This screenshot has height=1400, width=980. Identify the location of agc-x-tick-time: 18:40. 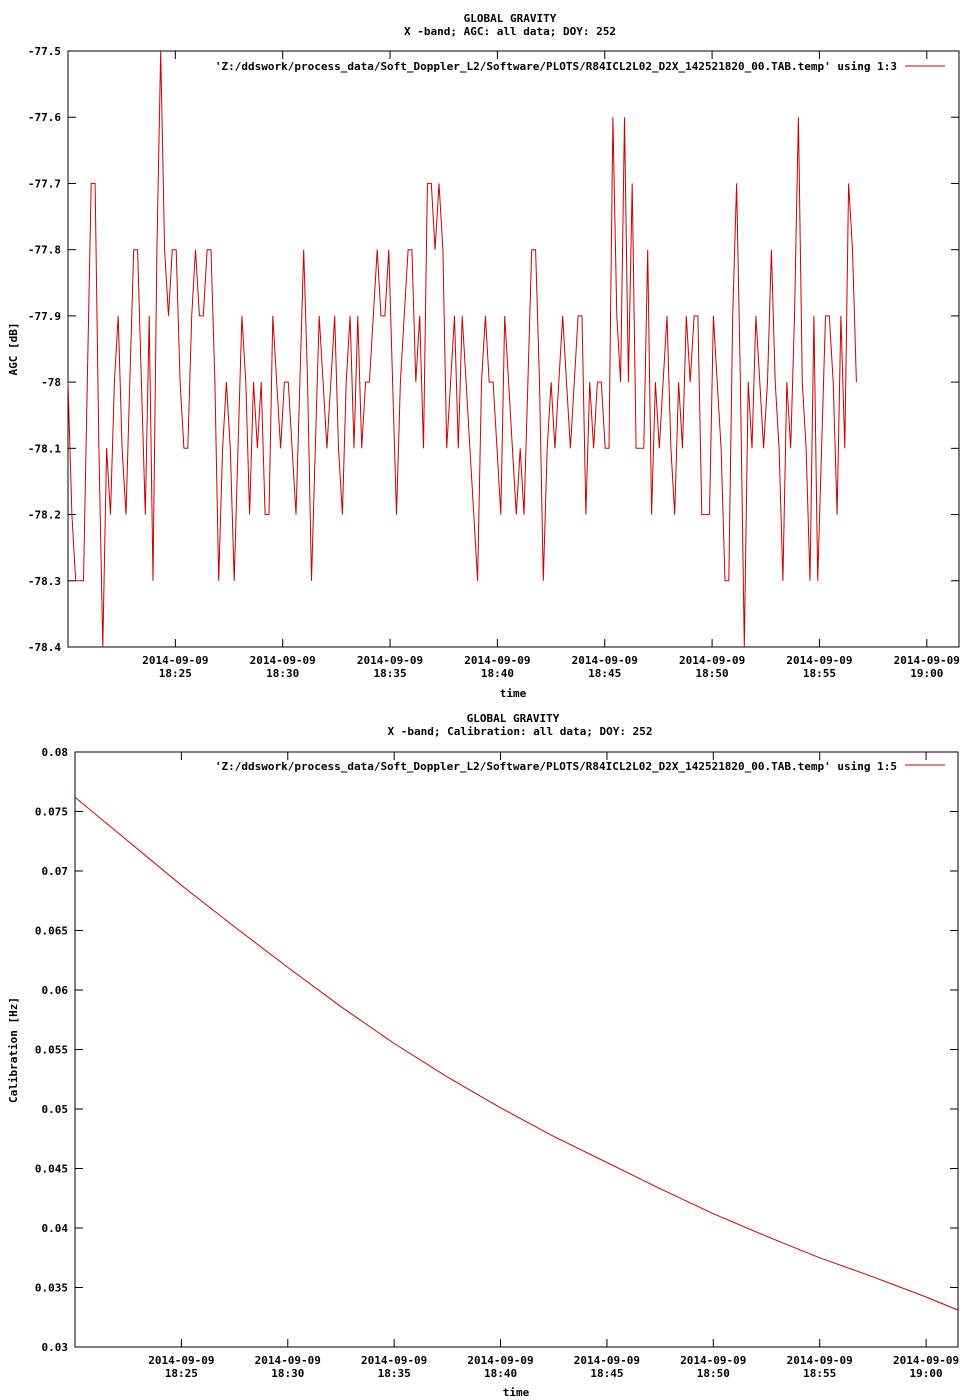
(497, 673).